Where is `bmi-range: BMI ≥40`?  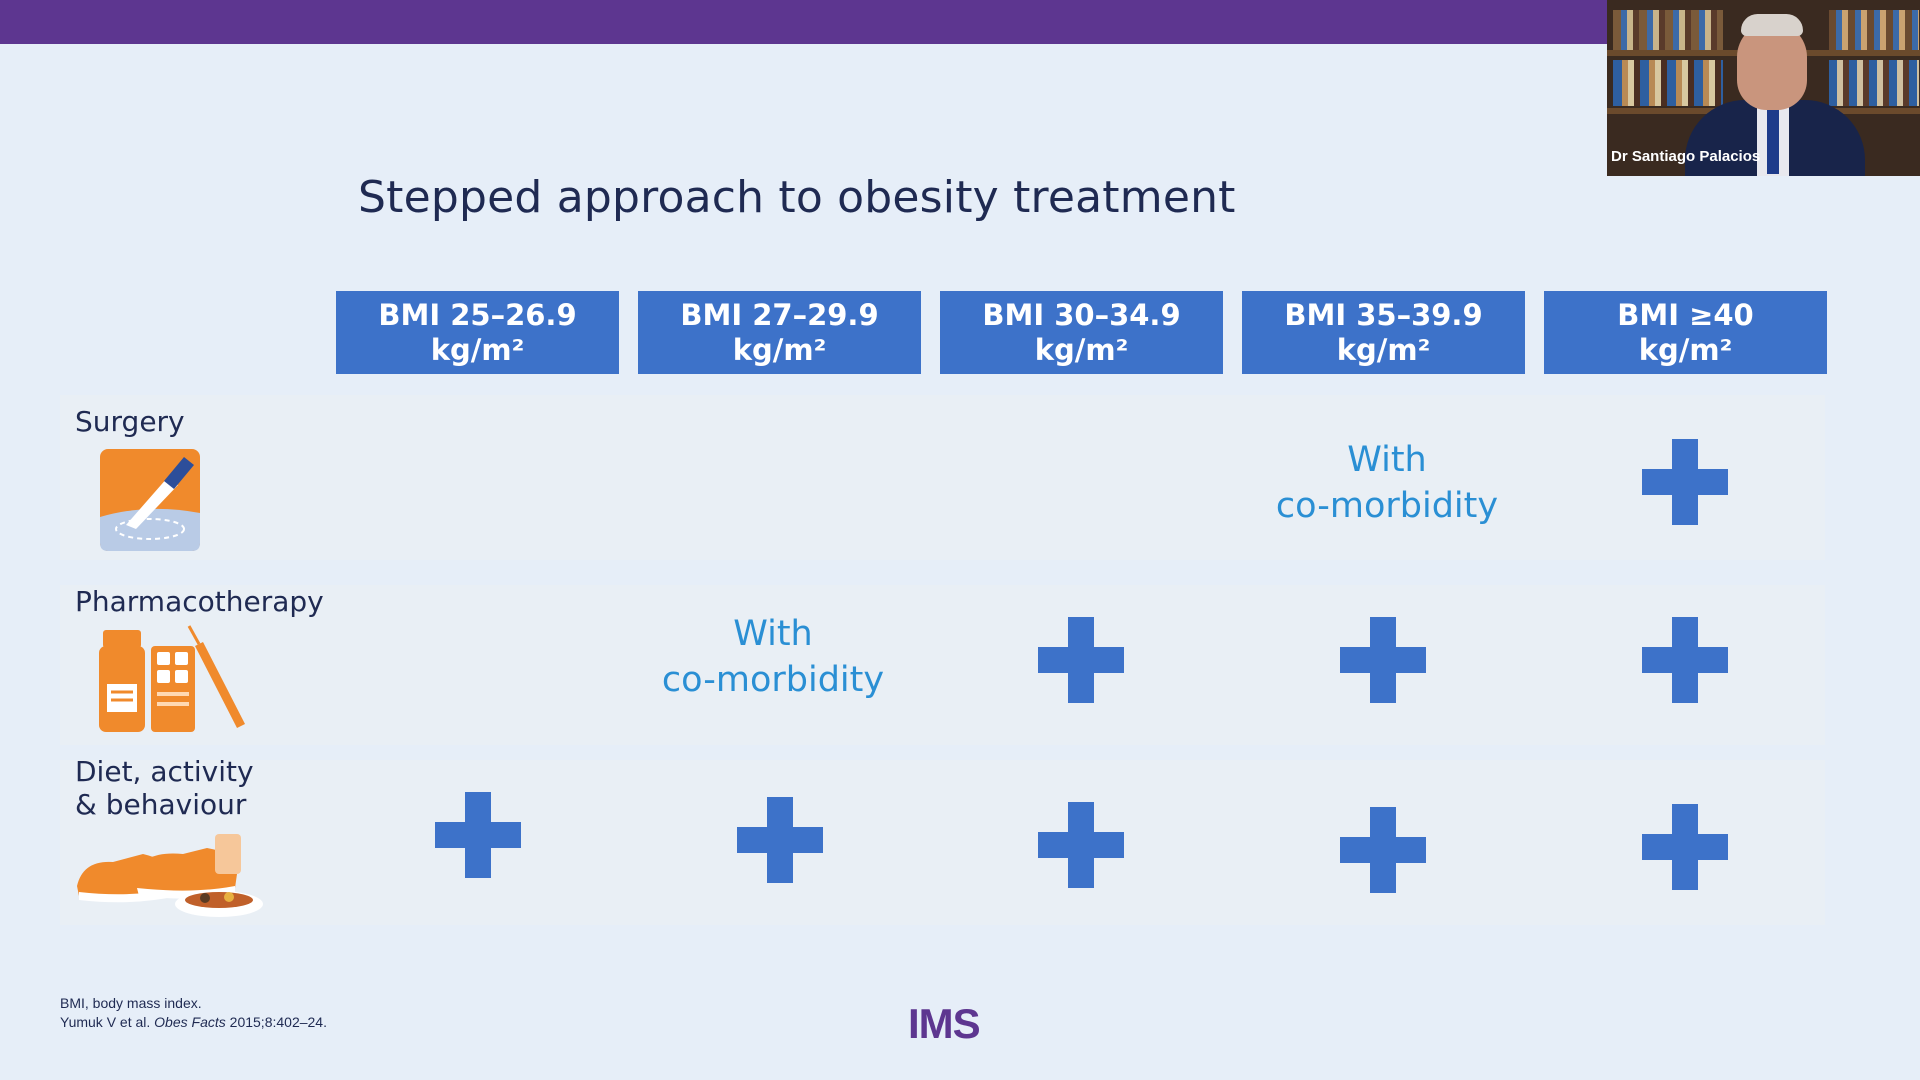 bmi-range: BMI ≥40 is located at coordinates (1685, 314).